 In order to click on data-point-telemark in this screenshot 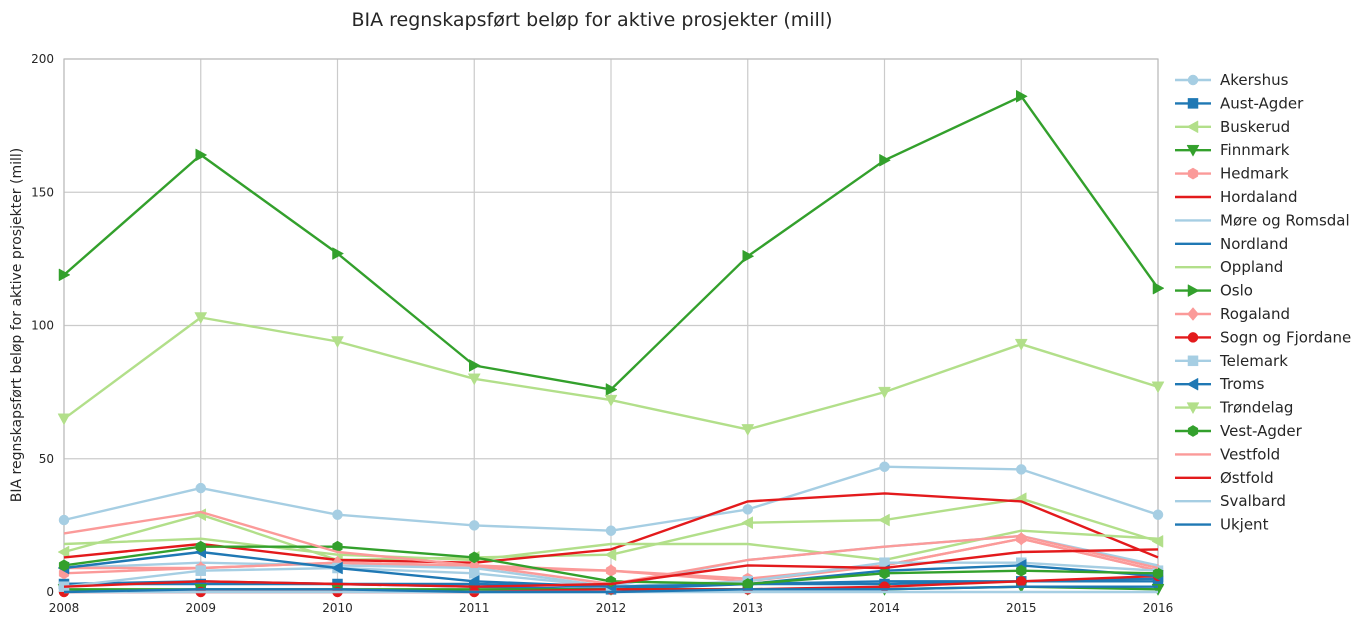, I will do `click(200, 570)`.